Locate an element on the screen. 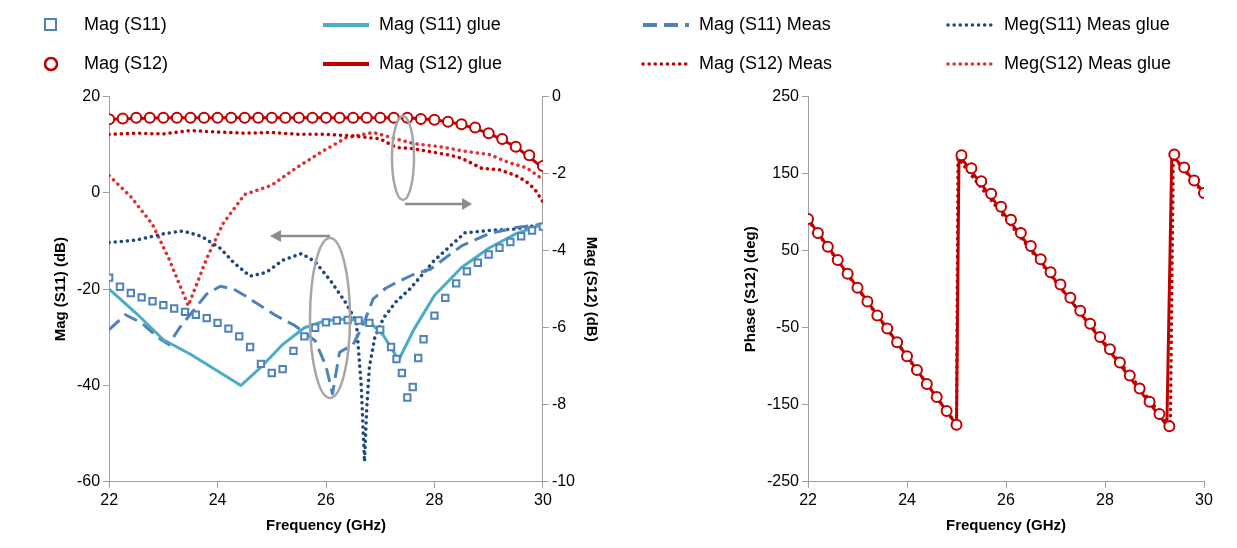 The width and height of the screenshot is (1237, 548). y-tick-label: -40 is located at coordinates (89, 384).